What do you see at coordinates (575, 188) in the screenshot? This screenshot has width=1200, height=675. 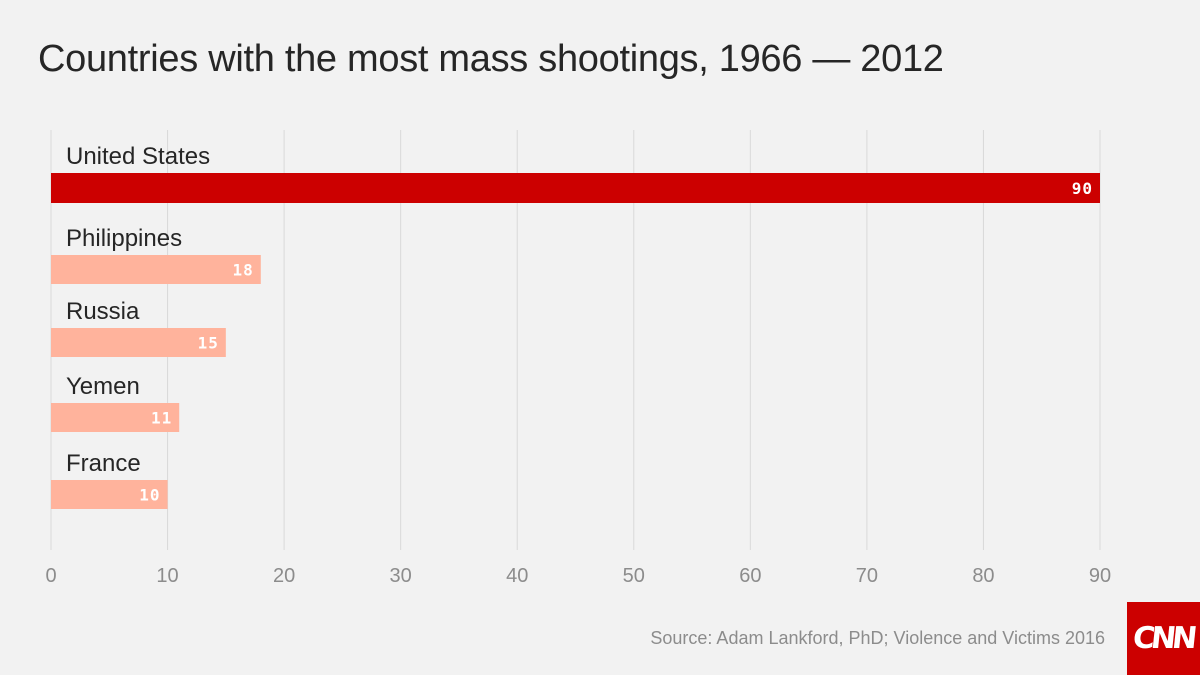 I see `bar-united-states` at bounding box center [575, 188].